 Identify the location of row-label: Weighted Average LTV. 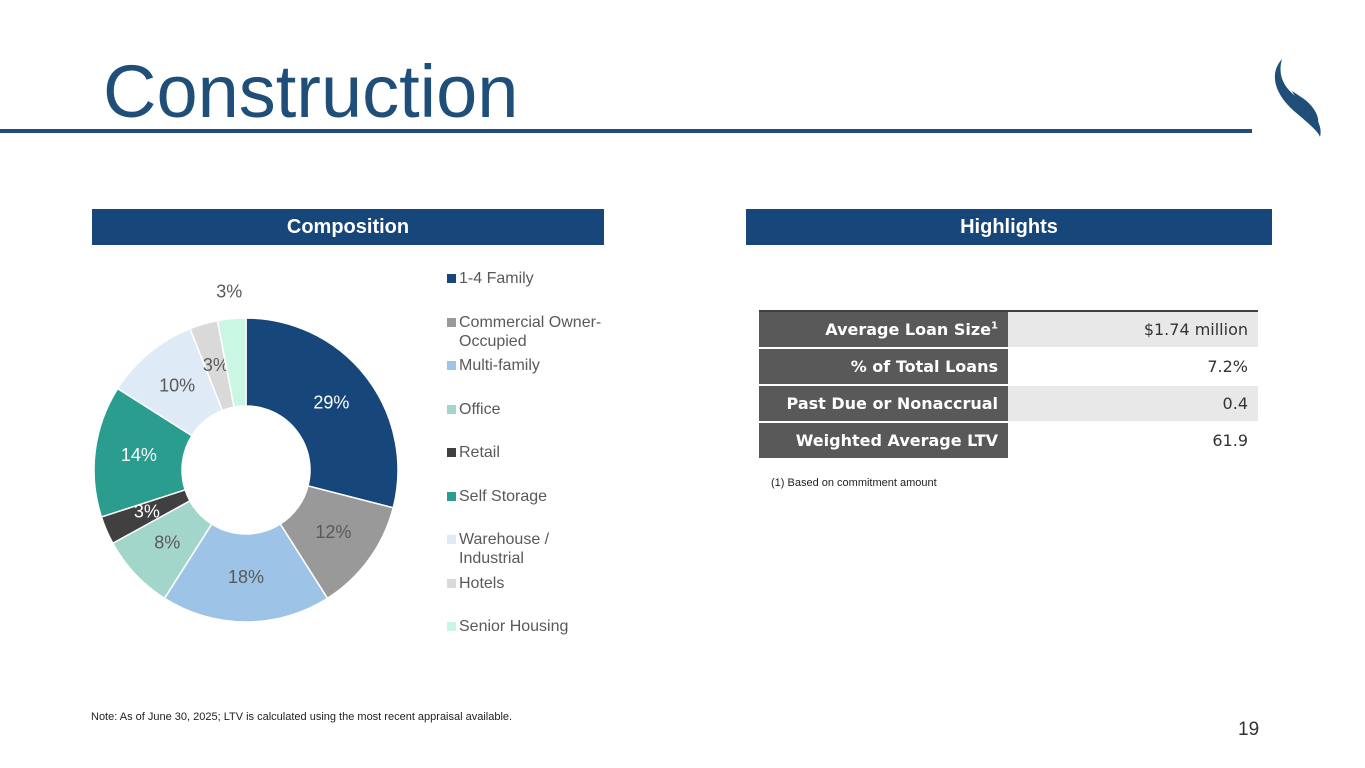
(883, 441).